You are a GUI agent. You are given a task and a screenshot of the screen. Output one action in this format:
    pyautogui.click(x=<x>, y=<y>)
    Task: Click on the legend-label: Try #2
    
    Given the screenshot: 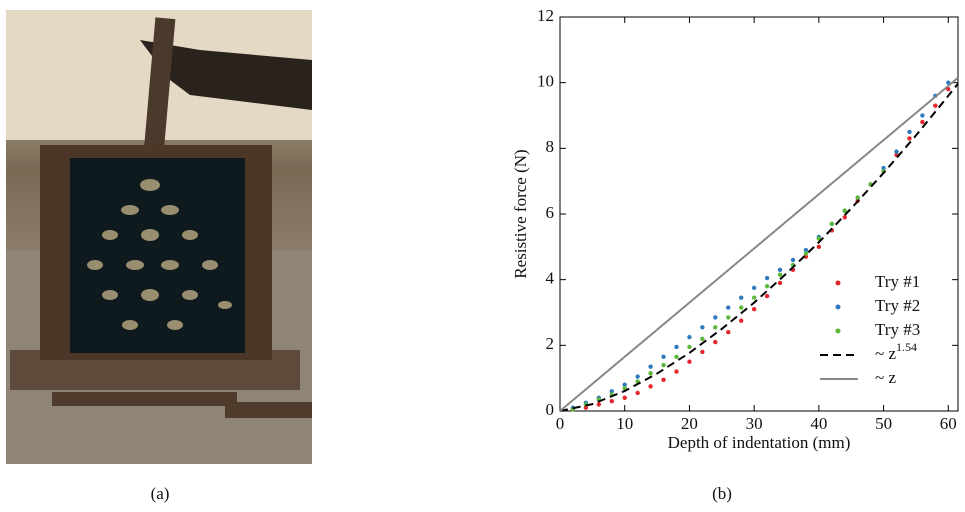 What is the action you would take?
    pyautogui.click(x=897, y=305)
    